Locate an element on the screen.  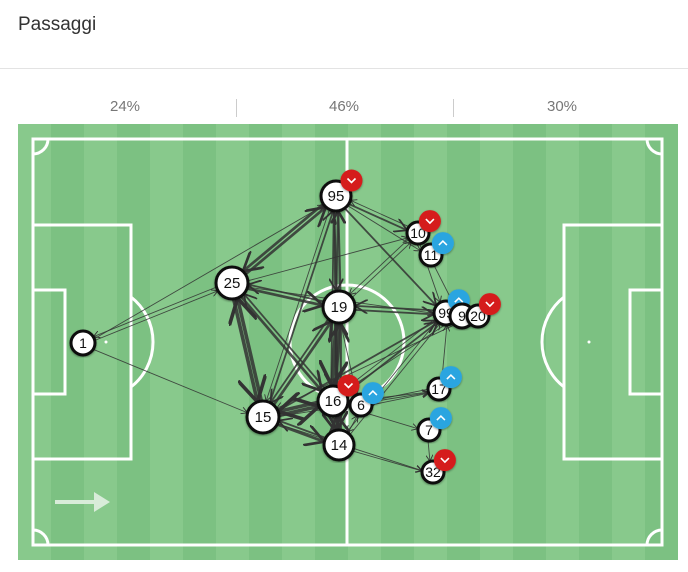
player-node: 17 is located at coordinates (444, 384).